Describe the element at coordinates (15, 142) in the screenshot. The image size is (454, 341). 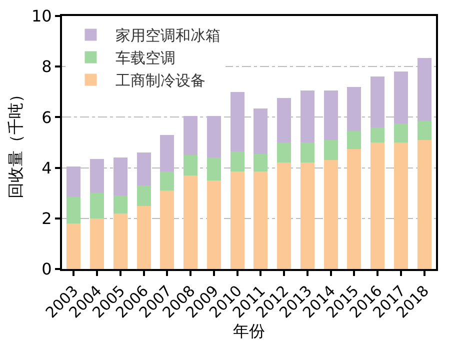
I see `y-axis-title: 回收量（千吨）` at that location.